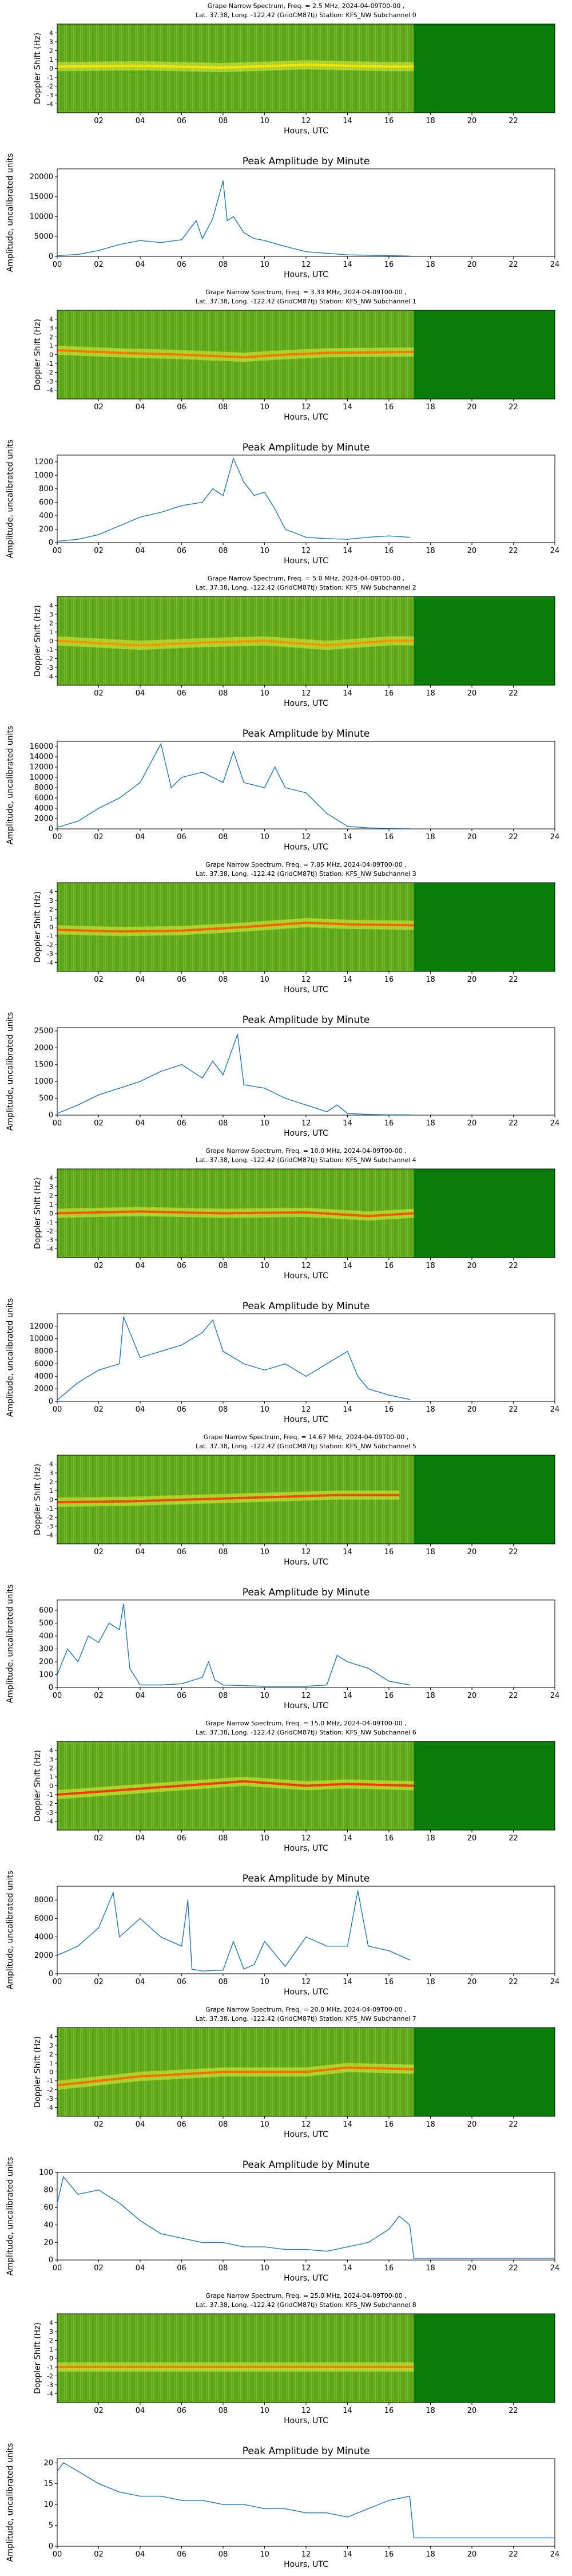 This screenshot has width=572, height=2576. I want to click on y-tick-label: -2, so click(50, 1518).